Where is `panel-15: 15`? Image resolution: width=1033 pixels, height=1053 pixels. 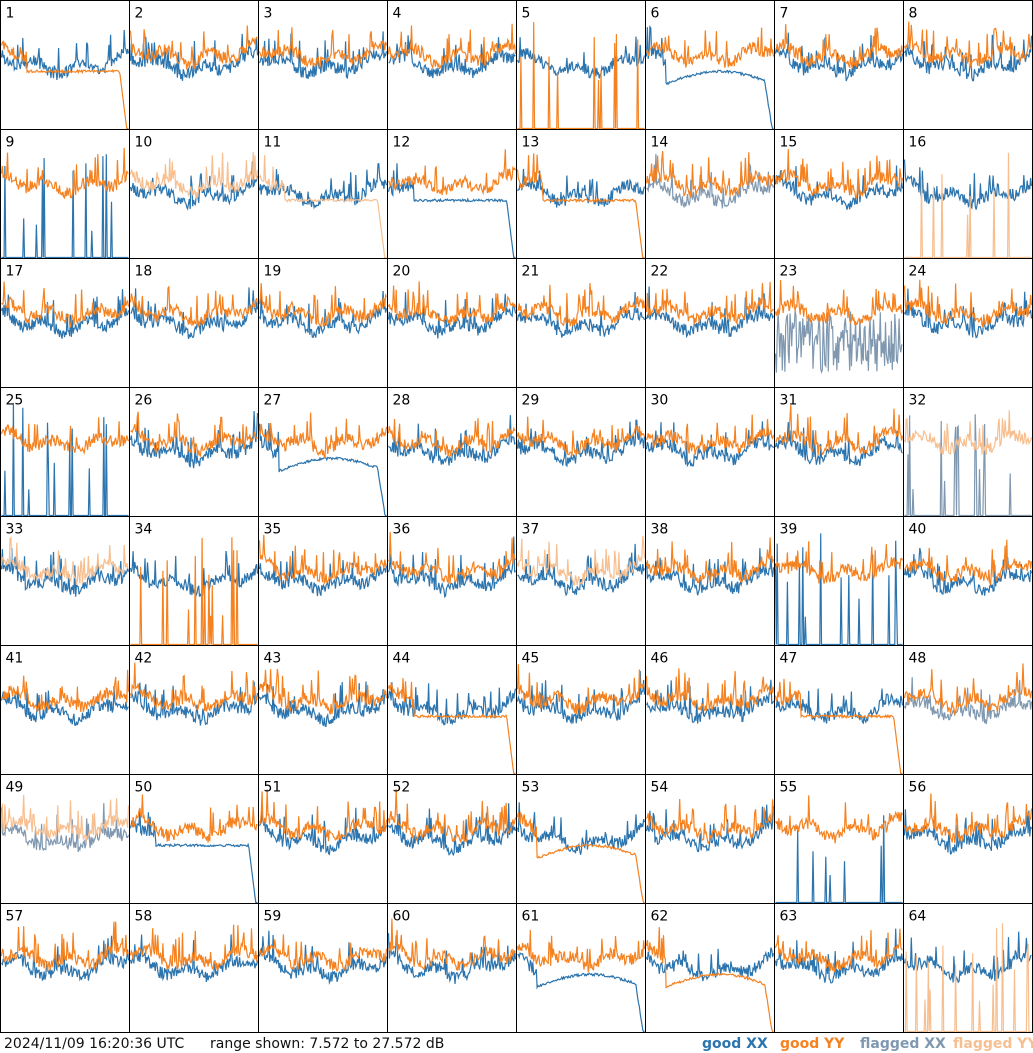 panel-15: 15 is located at coordinates (839, 194).